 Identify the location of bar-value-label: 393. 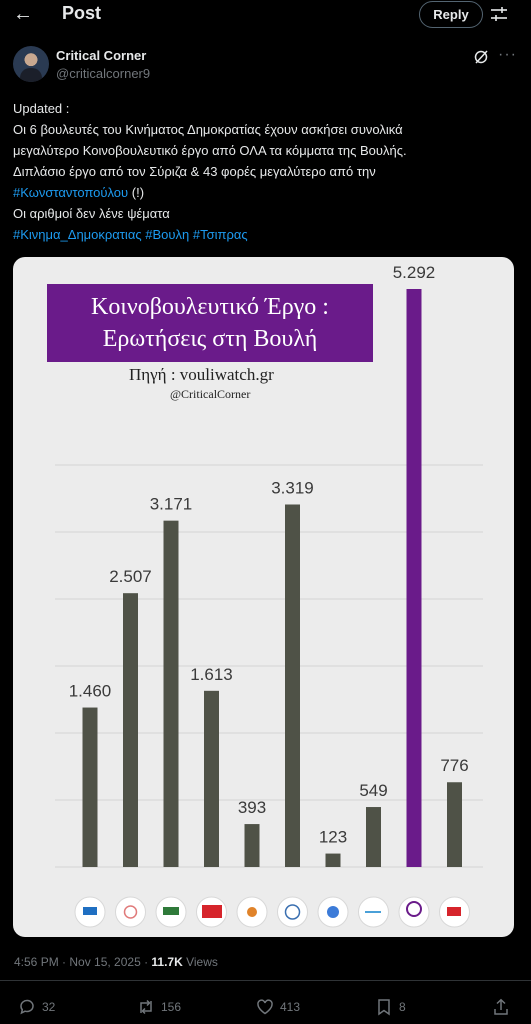
(252, 807).